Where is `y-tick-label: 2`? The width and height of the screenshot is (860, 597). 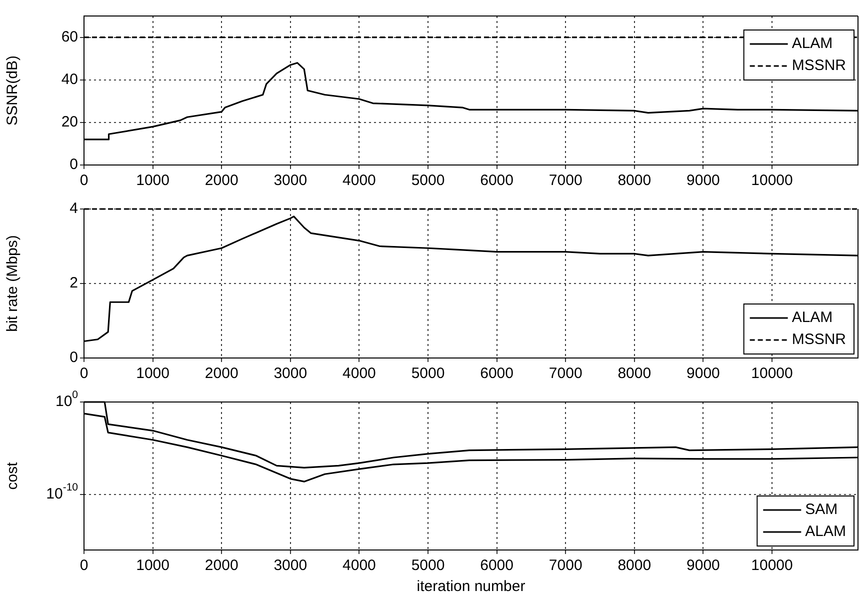
y-tick-label: 2 is located at coordinates (74, 283).